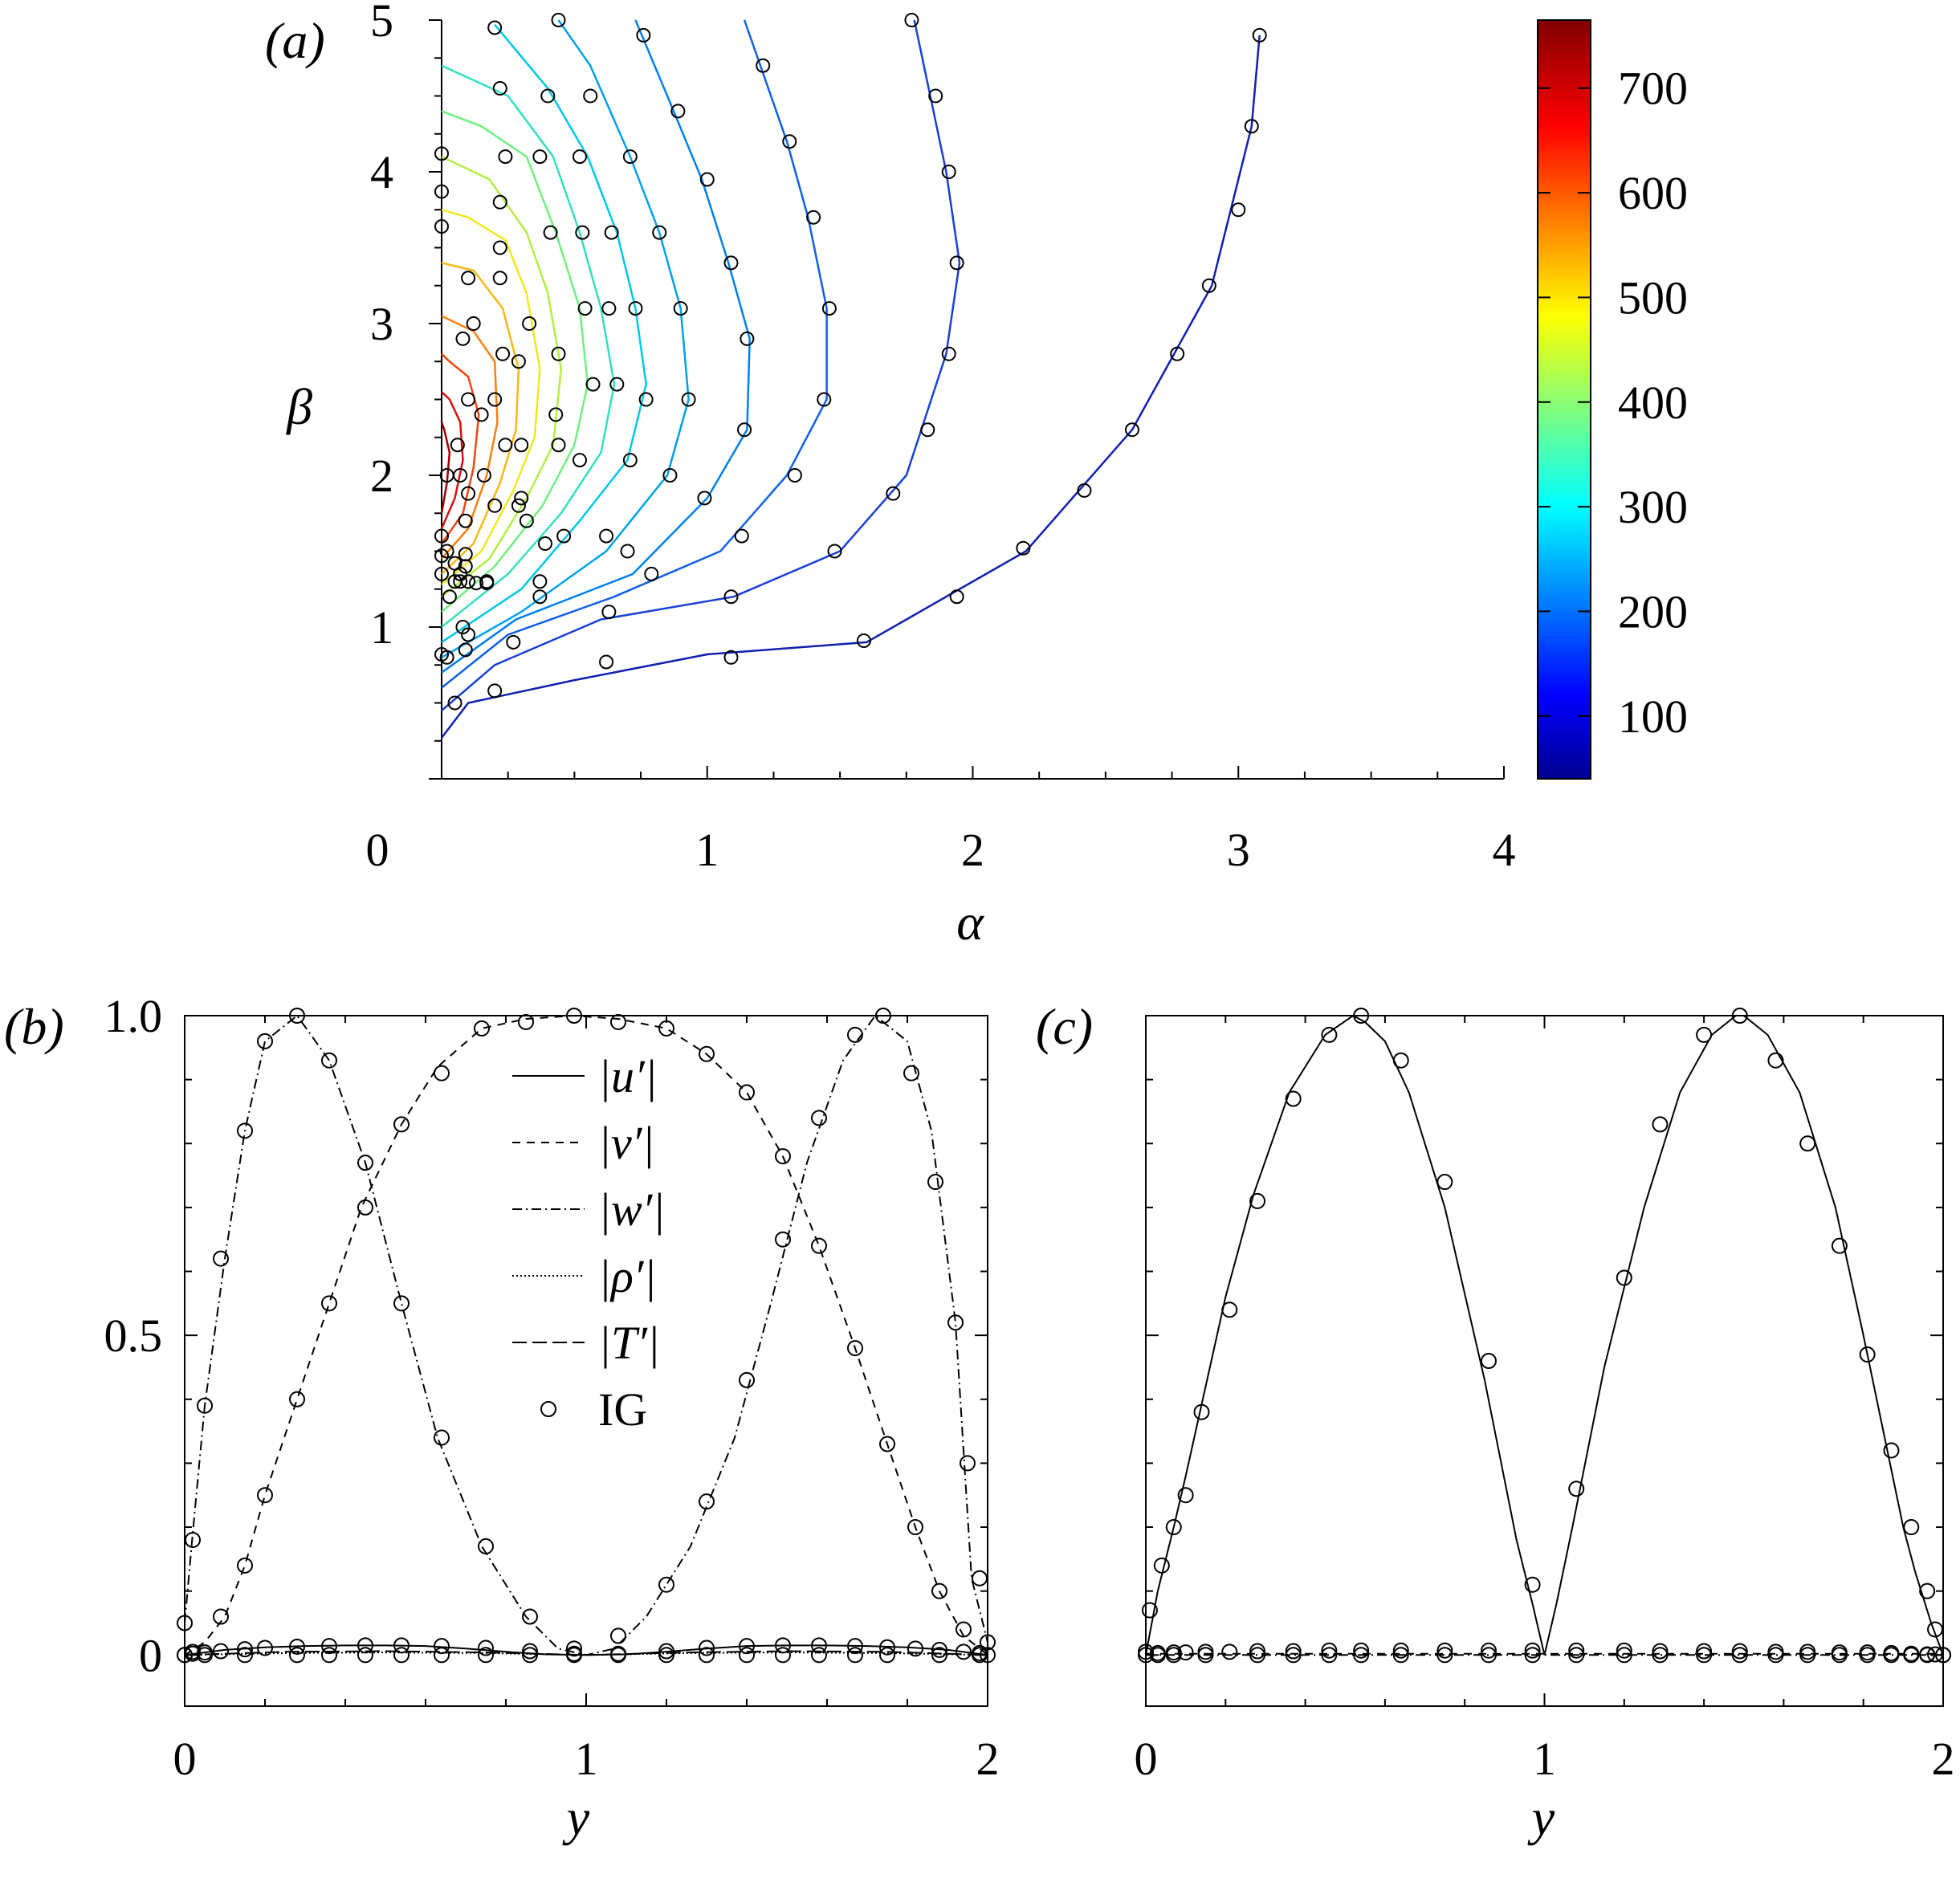 This screenshot has height=1886, width=1960. I want to click on colorbar-tick-label: 500, so click(1653, 297).